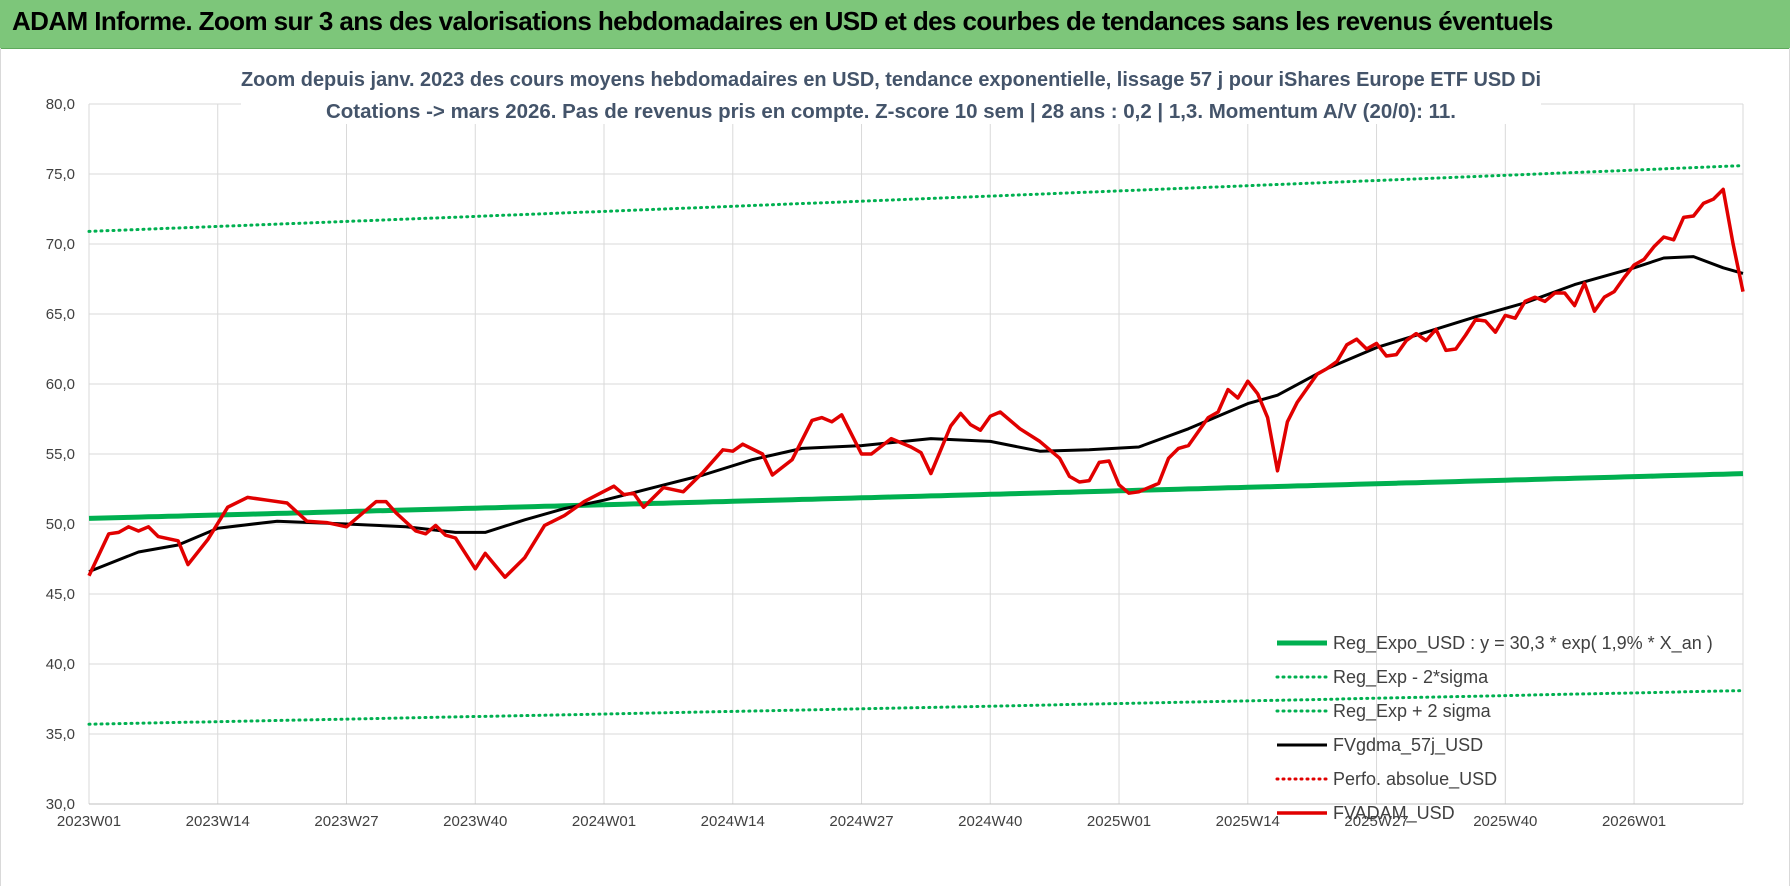 The image size is (1790, 891). Describe the element at coordinates (60, 664) in the screenshot. I see `y-tick-label: 40,0` at that location.